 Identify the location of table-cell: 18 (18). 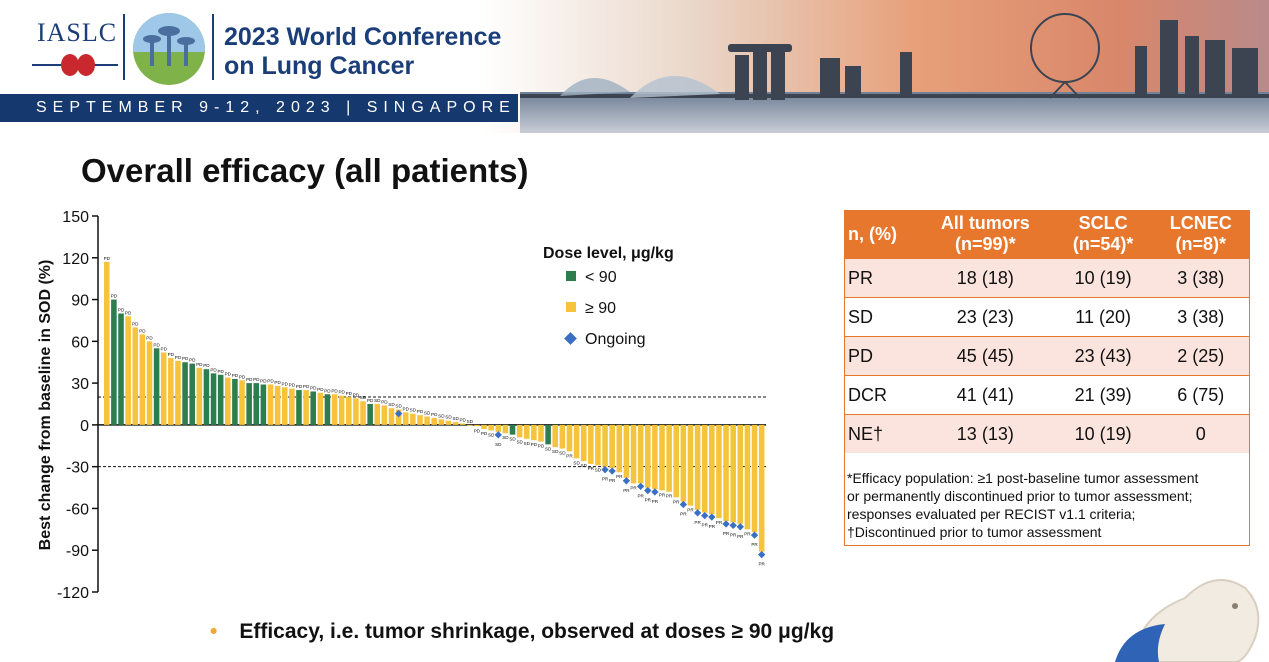
(985, 278).